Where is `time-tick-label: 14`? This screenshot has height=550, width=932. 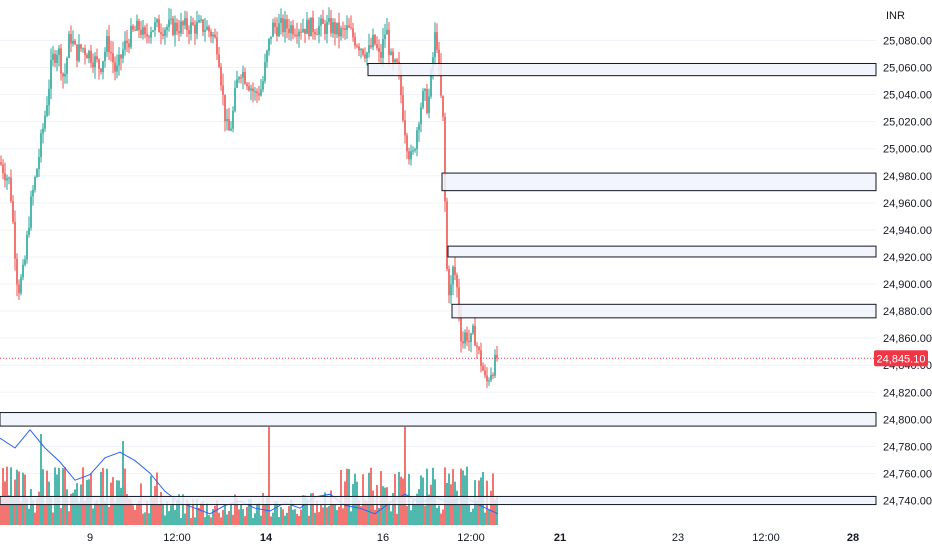 time-tick-label: 14 is located at coordinates (266, 538).